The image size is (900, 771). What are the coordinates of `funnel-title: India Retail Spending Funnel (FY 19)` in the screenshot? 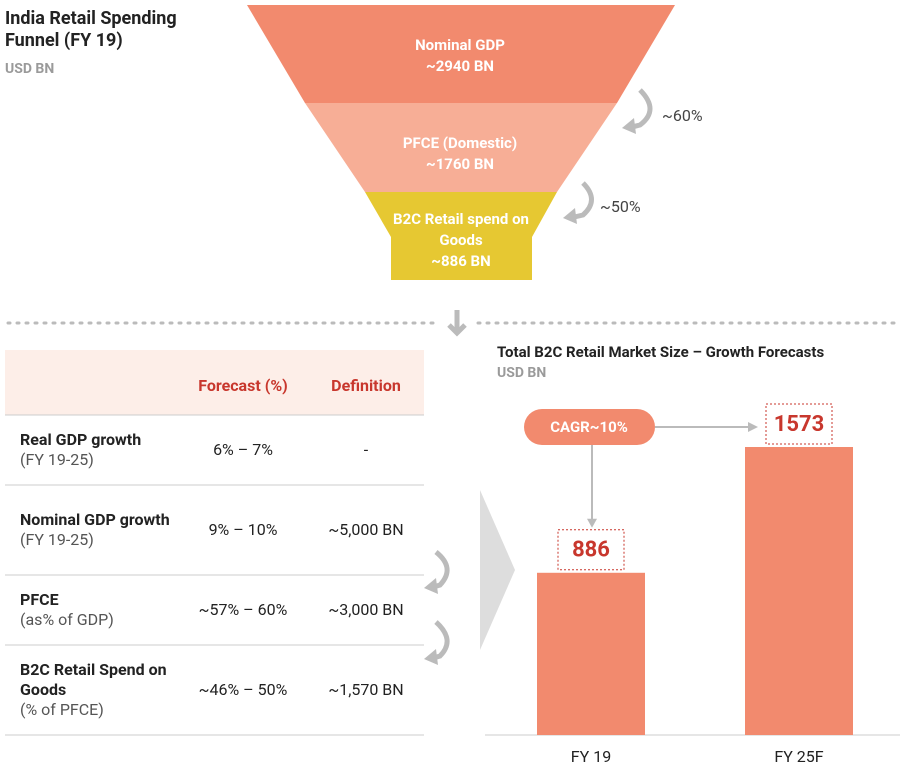 It's located at (91, 29).